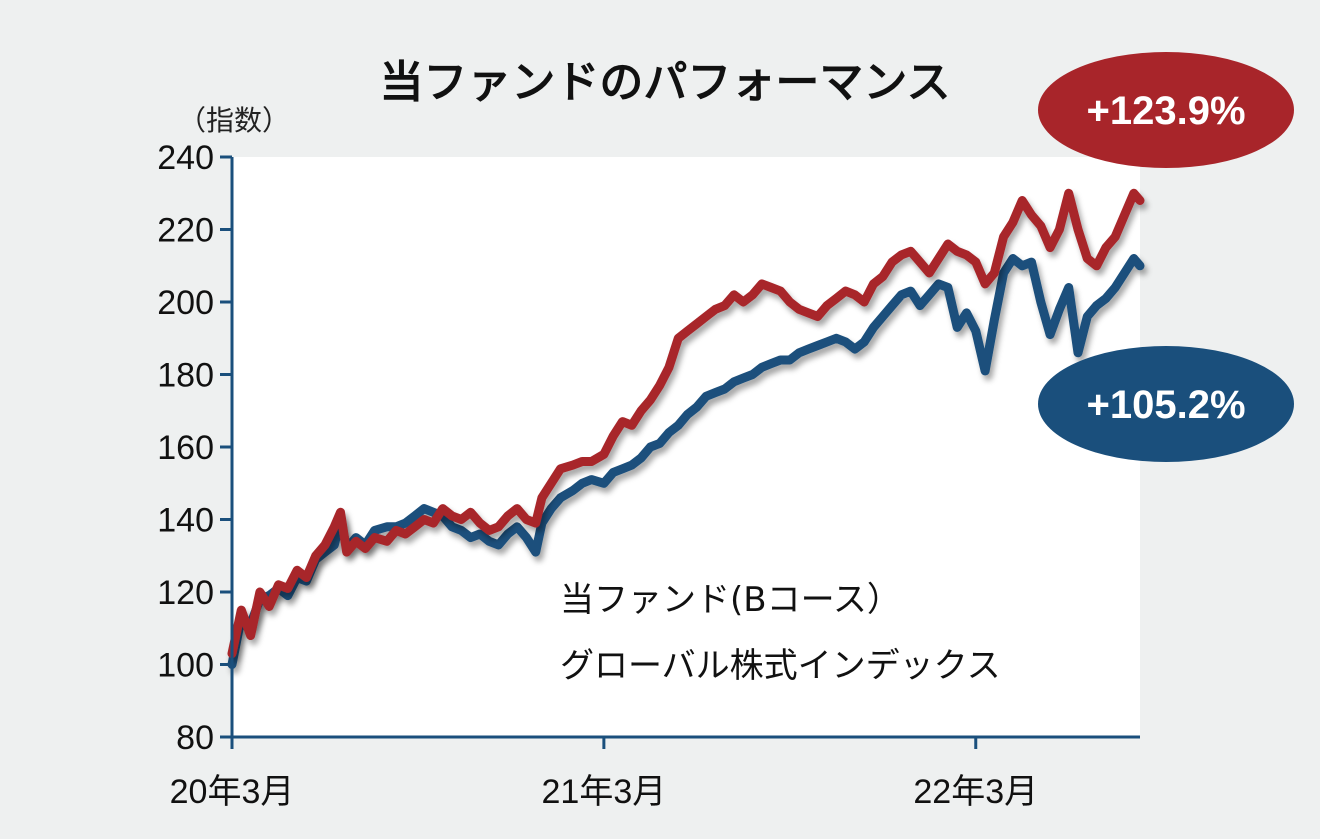 The image size is (1320, 839). What do you see at coordinates (185, 376) in the screenshot?
I see `y-tick-label: 180` at bounding box center [185, 376].